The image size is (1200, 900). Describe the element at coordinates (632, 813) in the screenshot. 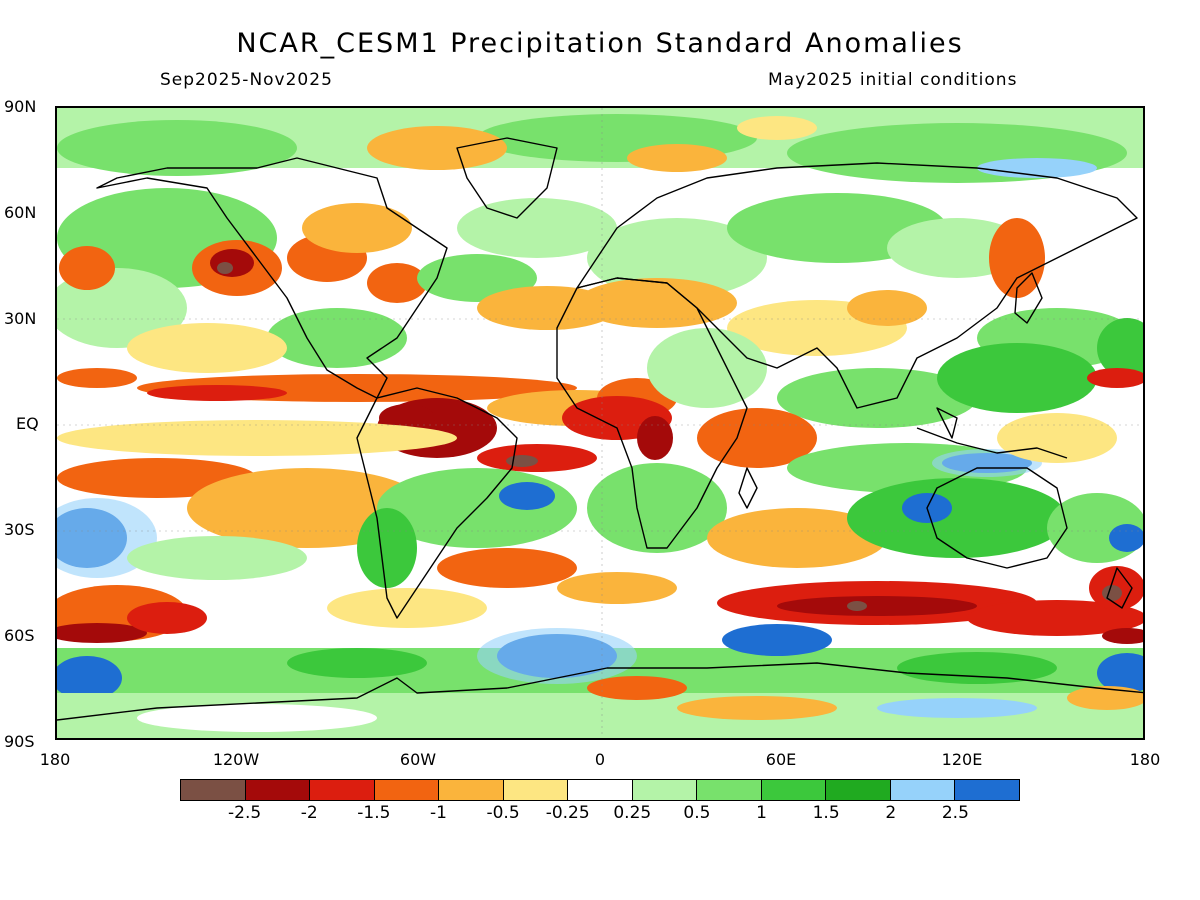

I see `legend-label: 0.25` at that location.